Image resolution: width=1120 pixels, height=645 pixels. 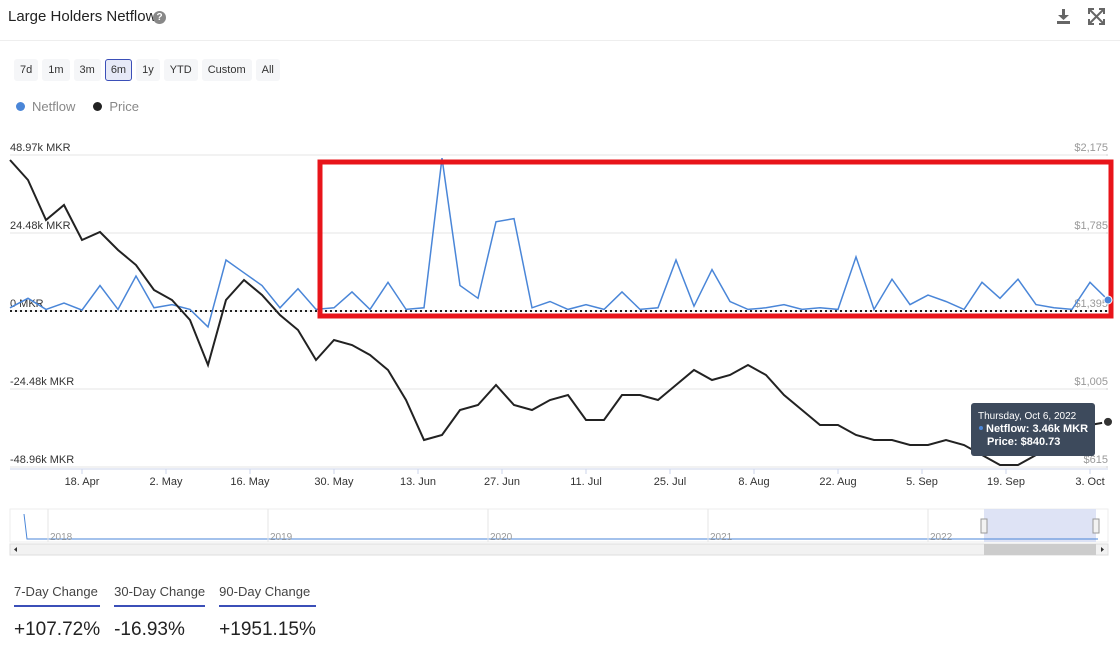 What do you see at coordinates (56, 70) in the screenshot?
I see `range-button: 1m` at bounding box center [56, 70].